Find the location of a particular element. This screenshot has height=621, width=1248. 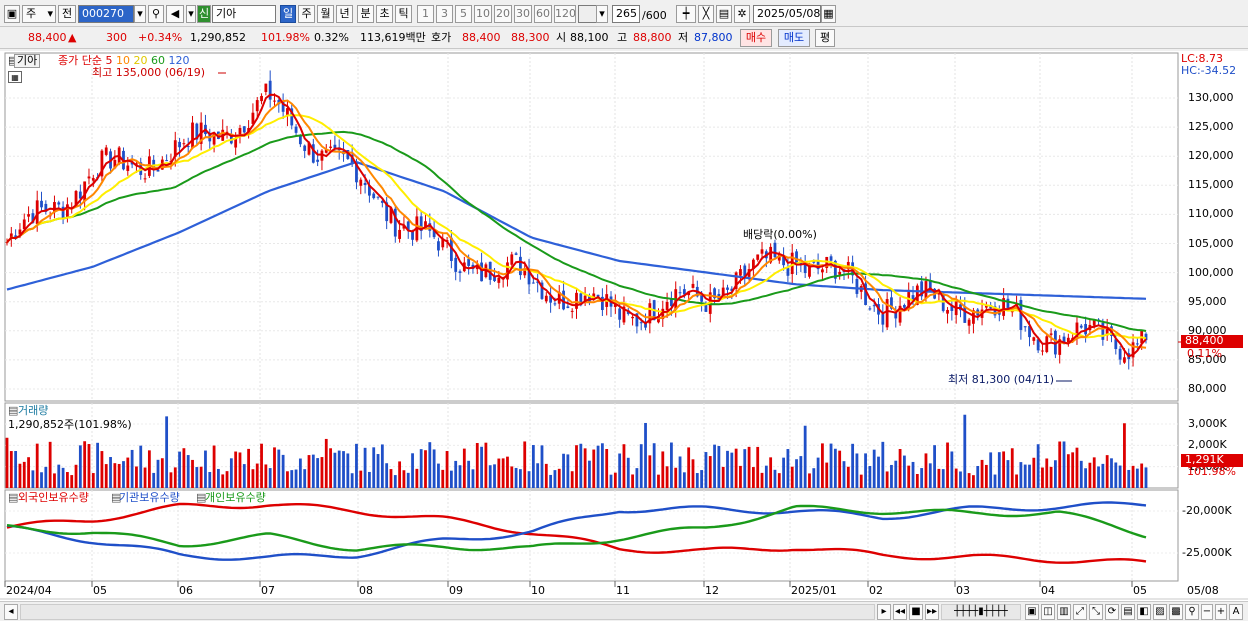

market-select: 주 ▾ is located at coordinates (39, 14).